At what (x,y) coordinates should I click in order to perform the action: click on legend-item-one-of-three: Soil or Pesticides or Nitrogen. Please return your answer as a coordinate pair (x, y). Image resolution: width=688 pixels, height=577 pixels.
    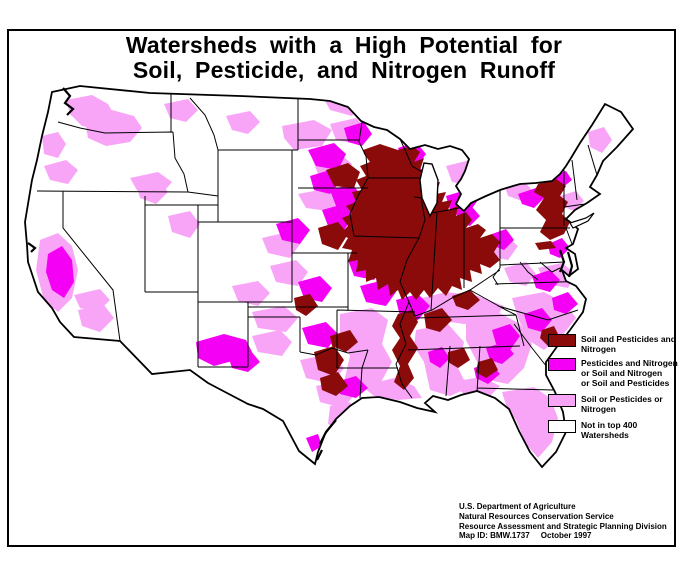
    Looking at the image, I should click on (618, 404).